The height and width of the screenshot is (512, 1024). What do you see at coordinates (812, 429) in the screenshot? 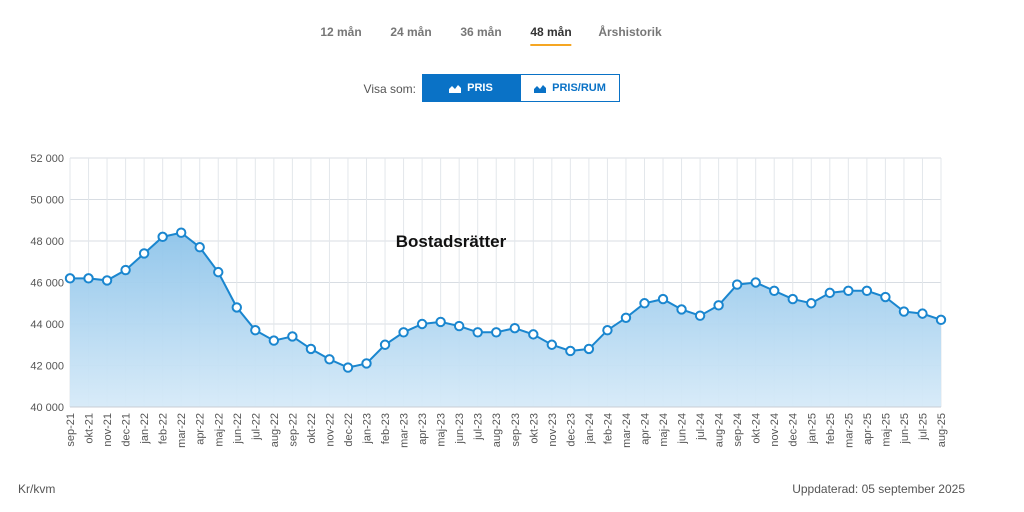
I see `x-tick-label: jan-25` at bounding box center [812, 429].